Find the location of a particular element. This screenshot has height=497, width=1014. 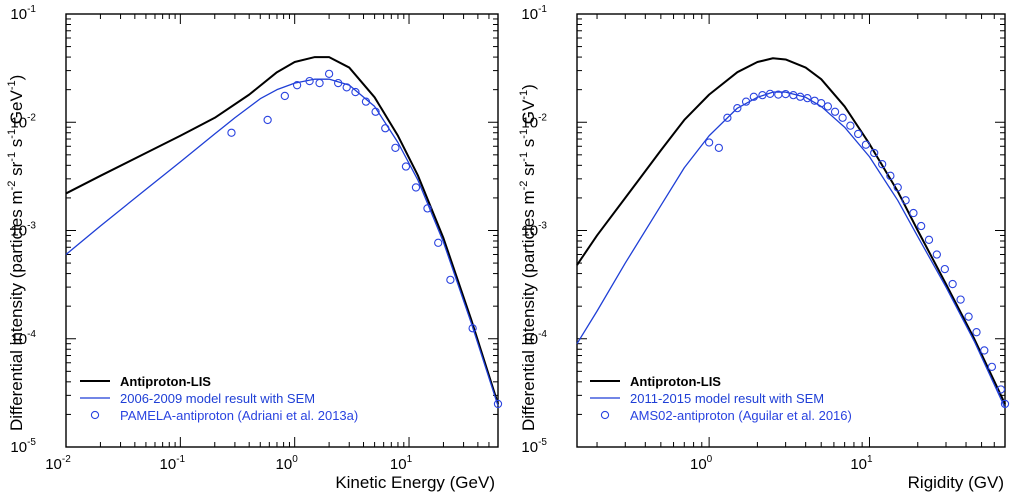

legend-entry-label: PAMELA-antiproton (Adriani et al. 2013a) is located at coordinates (239, 415).